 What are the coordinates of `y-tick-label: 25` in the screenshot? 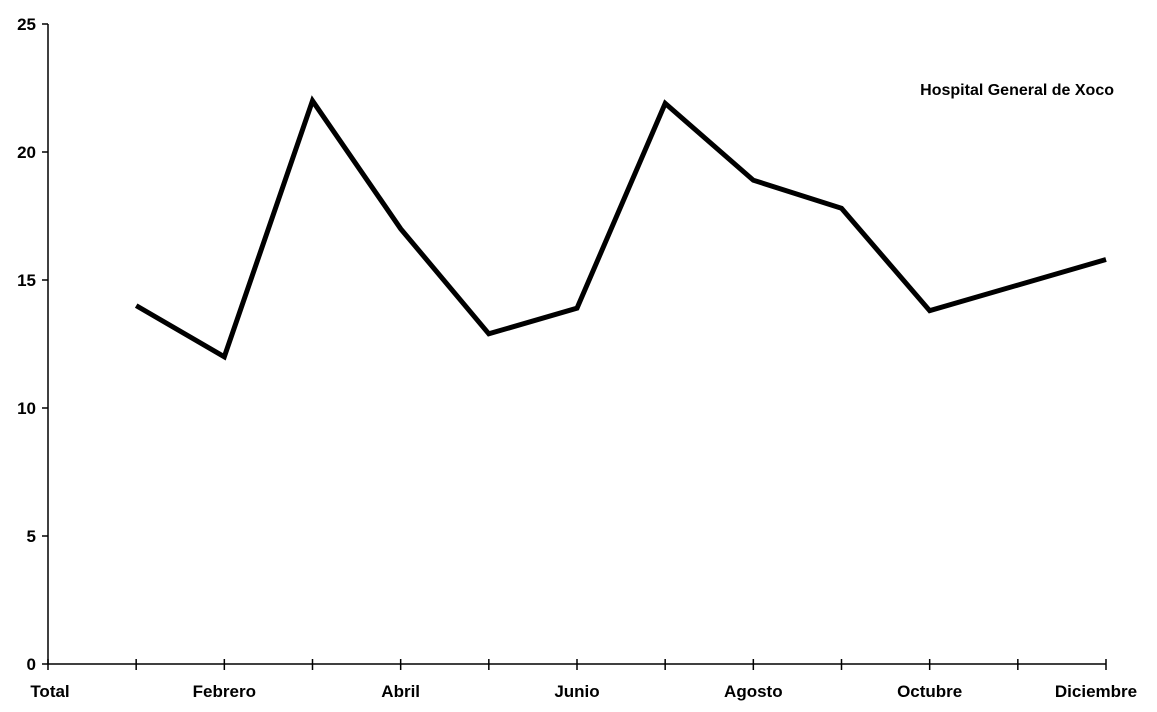 It's located at (26, 24).